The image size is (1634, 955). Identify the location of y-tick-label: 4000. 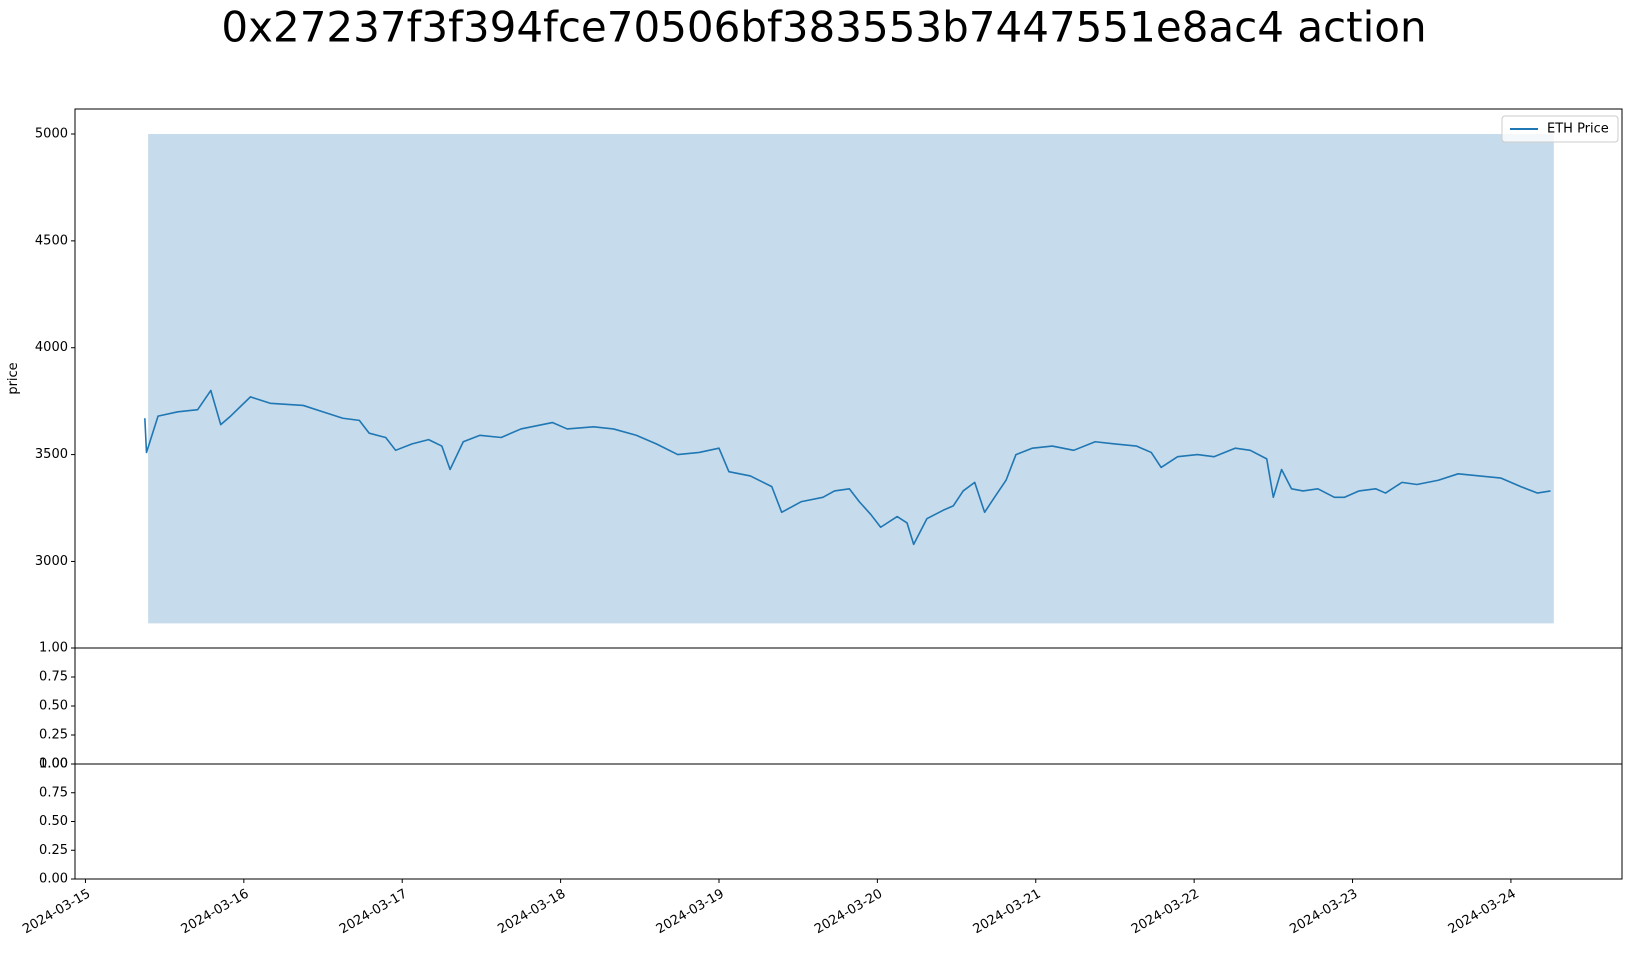
(51, 347).